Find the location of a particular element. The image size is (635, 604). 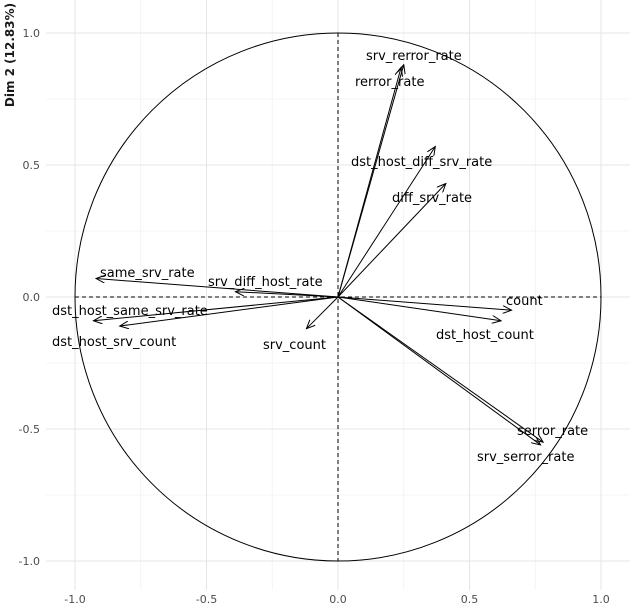

label-serror-rate: serror_rate is located at coordinates (552, 431).